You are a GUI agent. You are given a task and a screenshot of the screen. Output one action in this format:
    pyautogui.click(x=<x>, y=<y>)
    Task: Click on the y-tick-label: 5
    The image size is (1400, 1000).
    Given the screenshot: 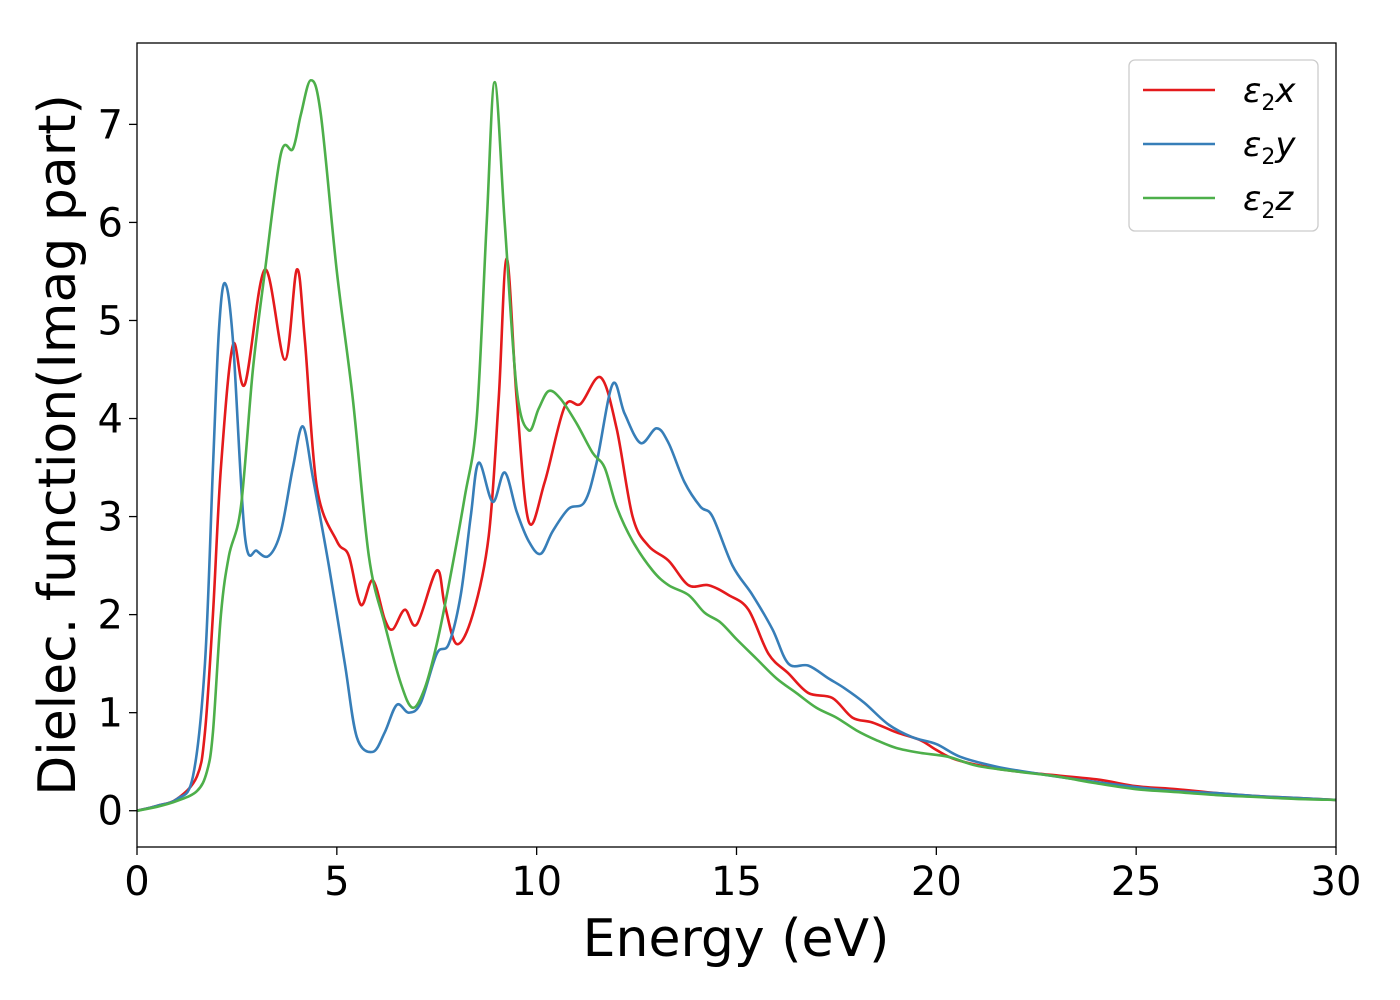 What is the action you would take?
    pyautogui.click(x=110, y=321)
    